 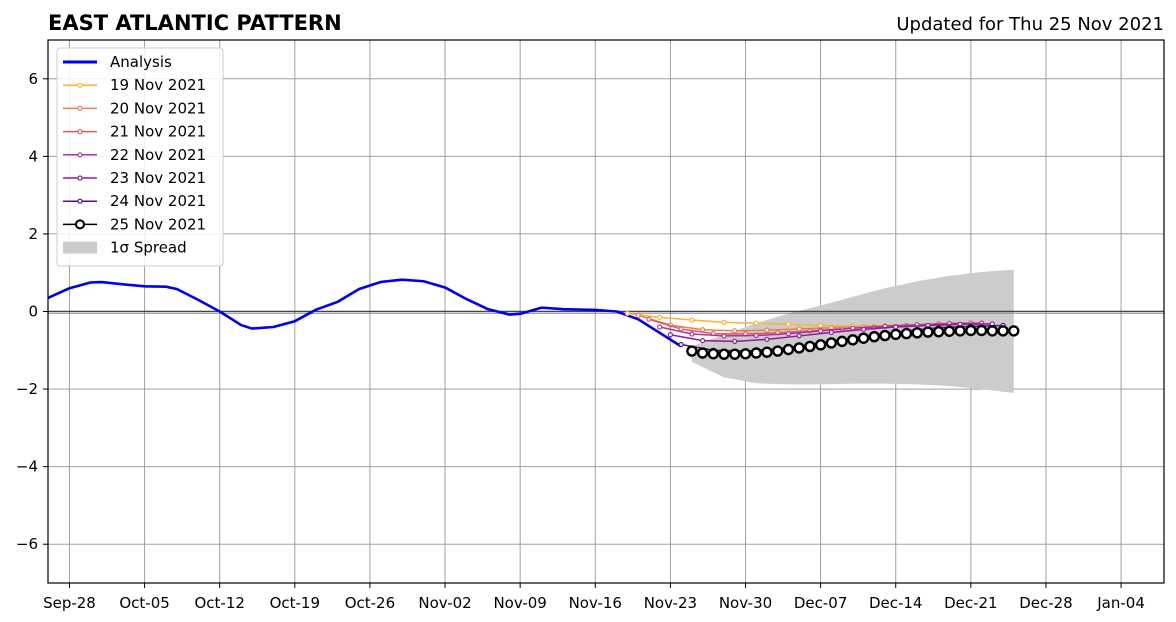 I want to click on x-tick-label: Dec-28, so click(x=1046, y=603).